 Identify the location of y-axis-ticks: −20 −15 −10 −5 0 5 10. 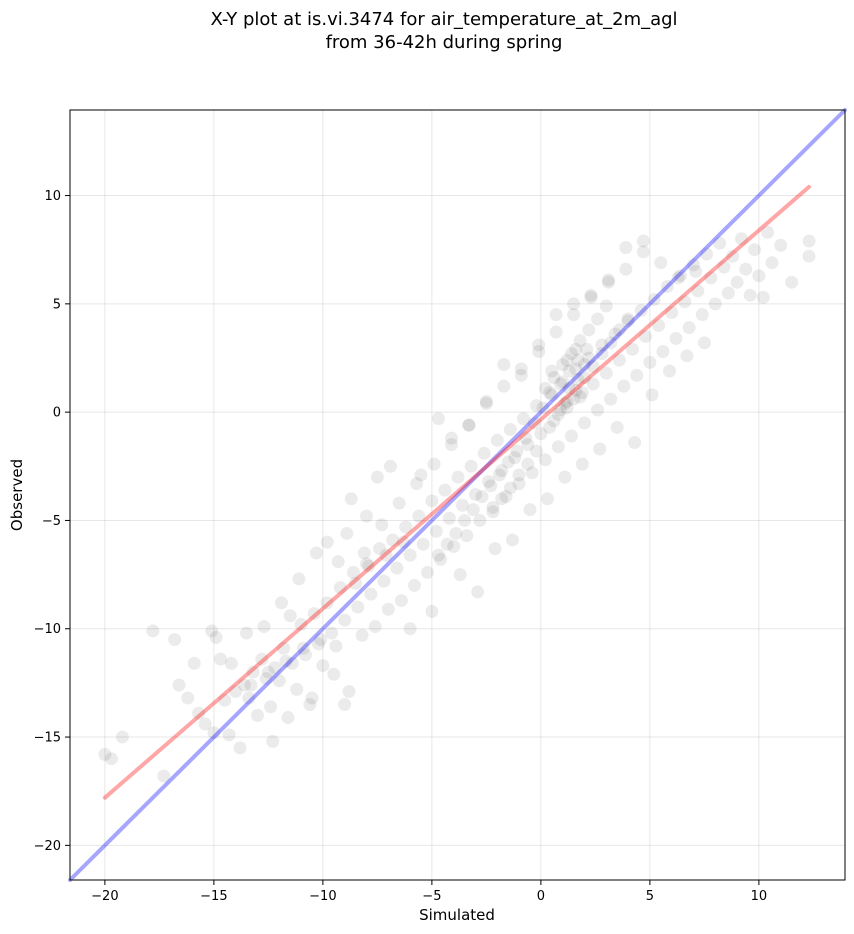
(52, 521).